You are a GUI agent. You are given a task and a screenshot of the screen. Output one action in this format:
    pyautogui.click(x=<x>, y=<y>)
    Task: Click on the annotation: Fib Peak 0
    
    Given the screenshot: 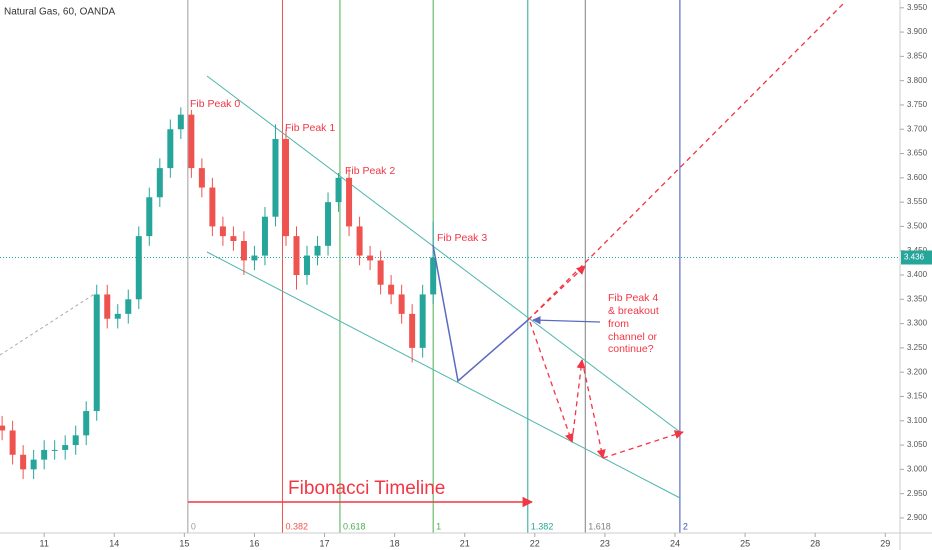 What is the action you would take?
    pyautogui.click(x=215, y=104)
    